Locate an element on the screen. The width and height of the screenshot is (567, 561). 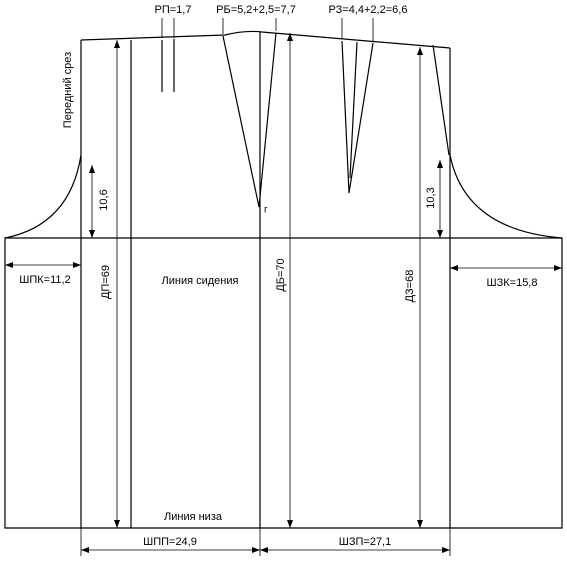
label-dp: ДП=69 is located at coordinates (106, 282).